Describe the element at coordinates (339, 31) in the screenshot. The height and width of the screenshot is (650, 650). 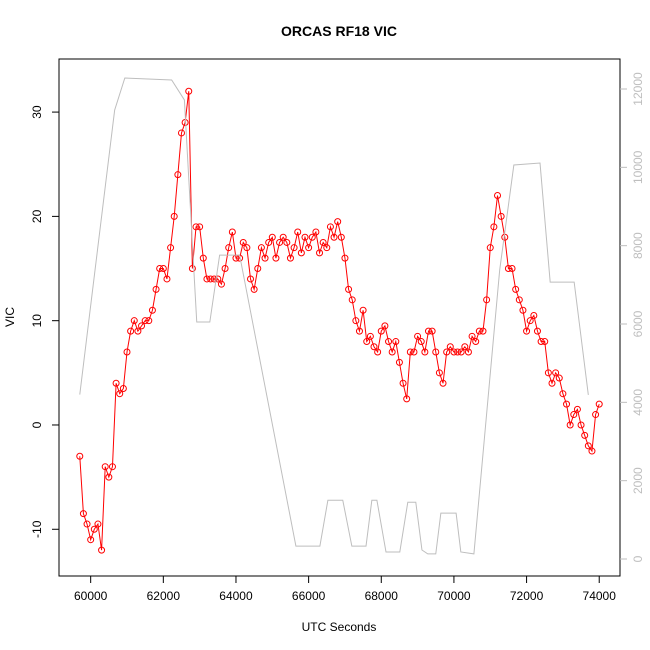
I see `chart-title: ORCAS RF18 VIC` at that location.